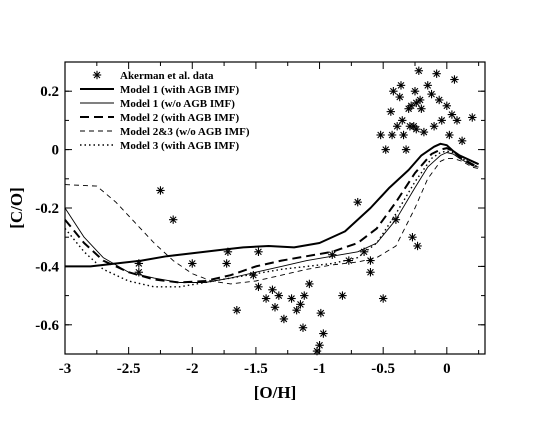 The height and width of the screenshot is (421, 545). What do you see at coordinates (47, 209) in the screenshot?
I see `y-tick-label: -0.2` at bounding box center [47, 209].